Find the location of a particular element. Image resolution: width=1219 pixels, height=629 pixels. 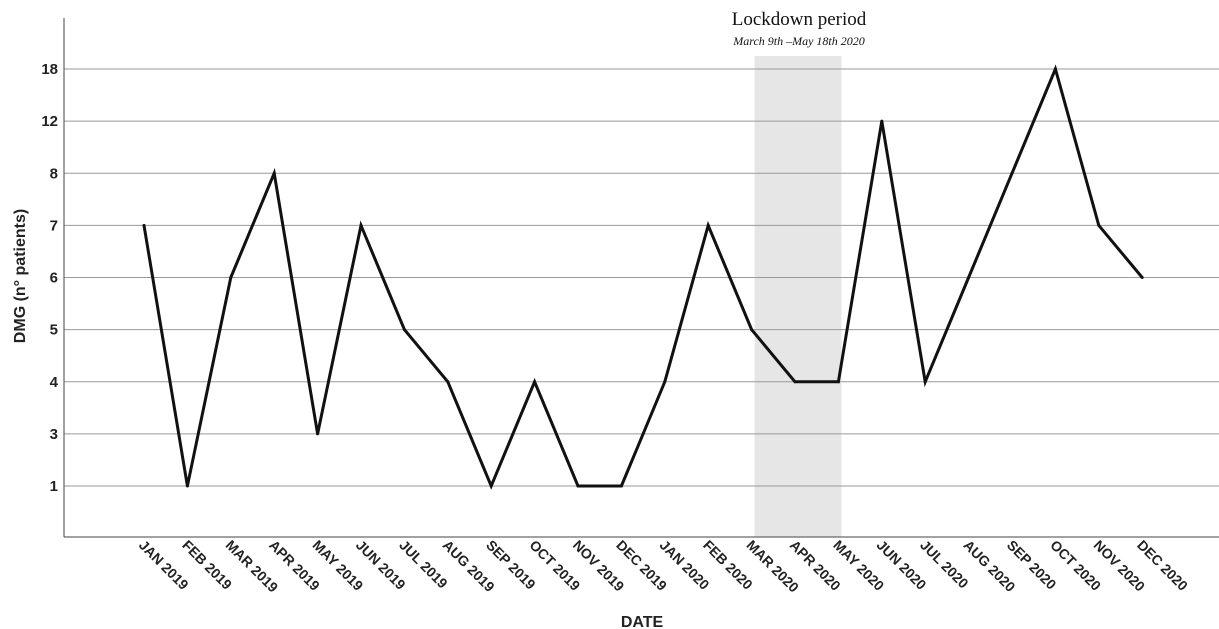

y-tick-labels: 18 12 8 7 6 5 4 3 1 is located at coordinates (49, 278).